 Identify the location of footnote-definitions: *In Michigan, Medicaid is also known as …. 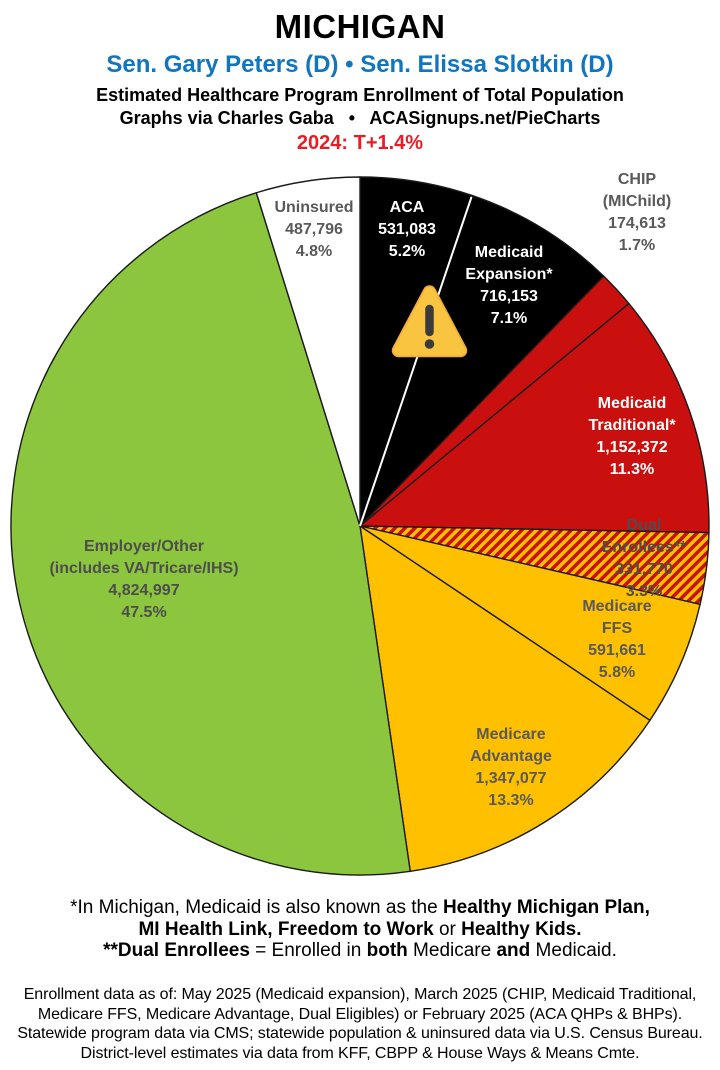
(360, 929).